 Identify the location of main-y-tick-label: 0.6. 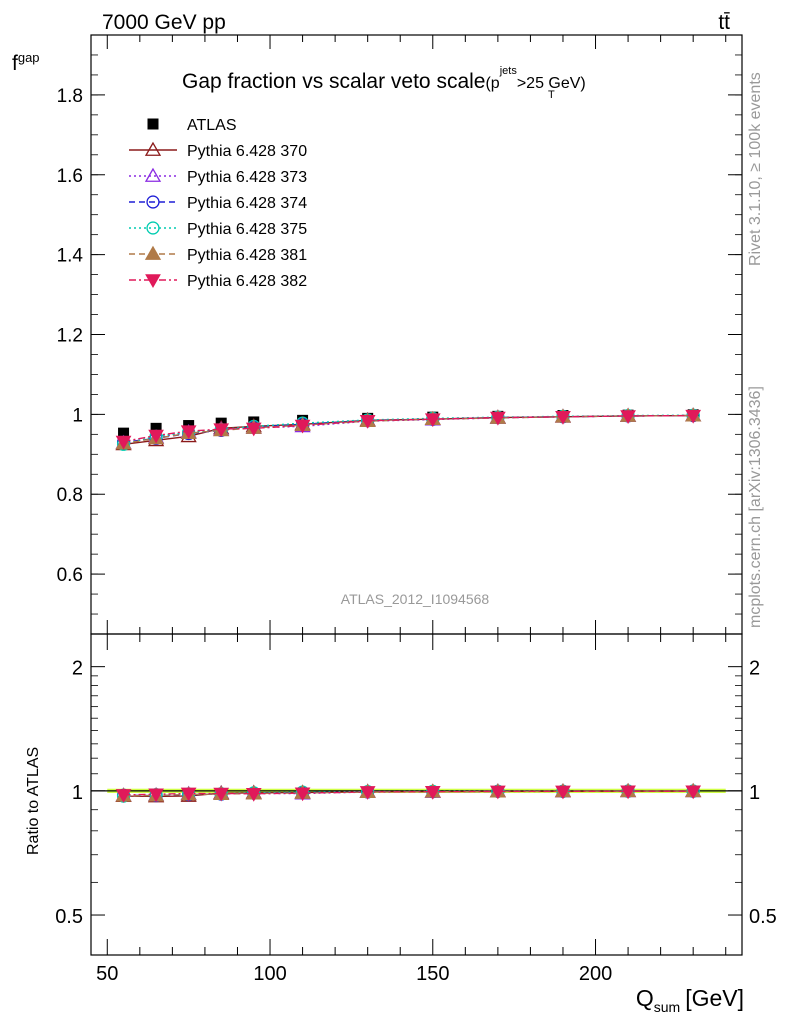
(70, 575).